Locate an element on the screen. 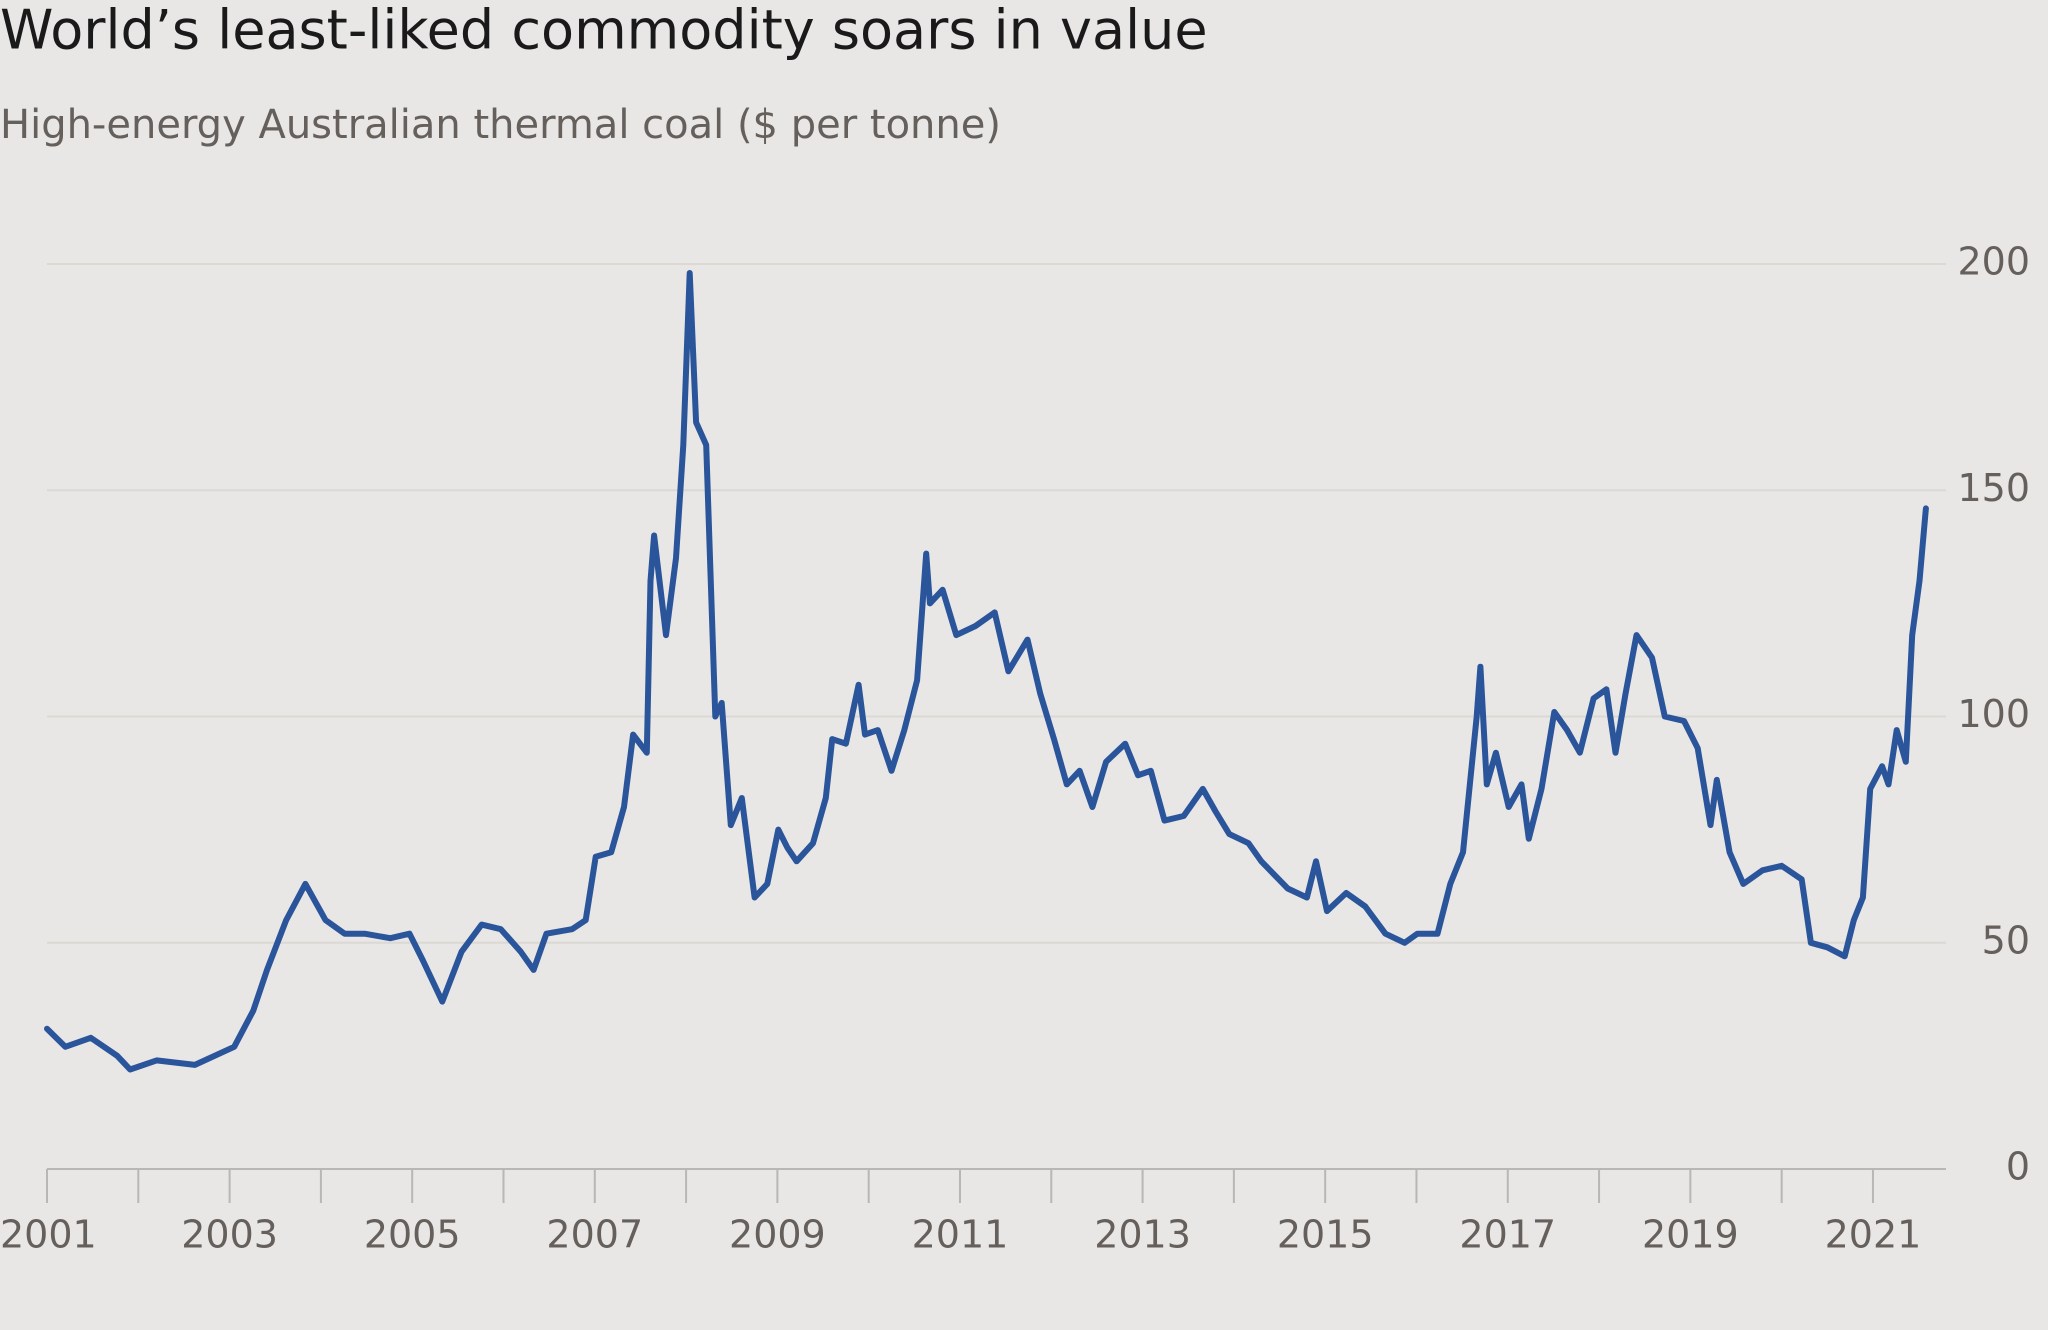 This screenshot has width=2048, height=1330. y-tick-label: 0 is located at coordinates (2018, 1167).